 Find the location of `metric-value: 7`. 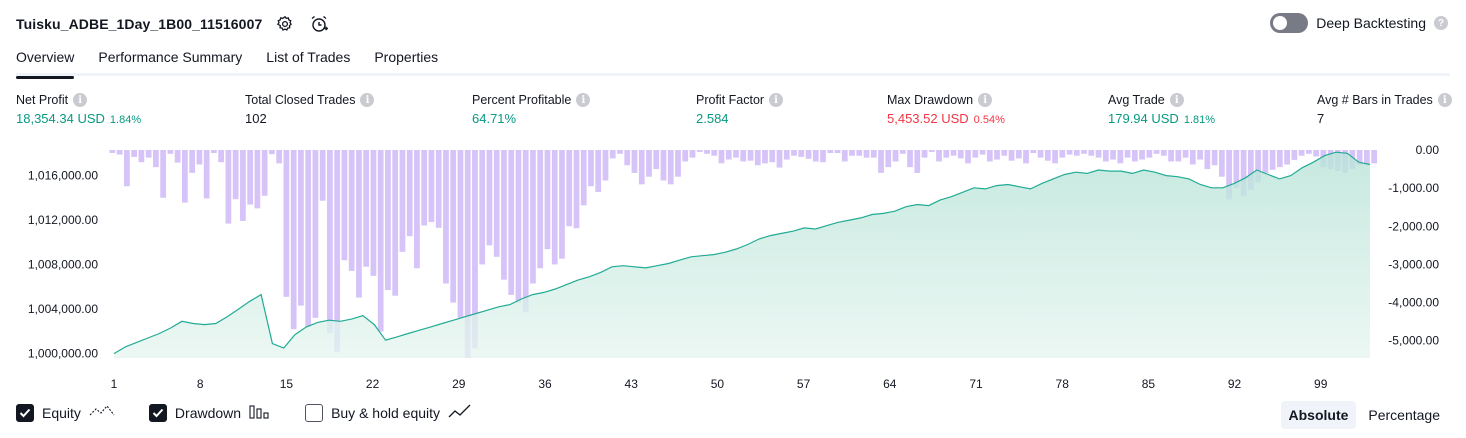

metric-value: 7 is located at coordinates (1321, 118).